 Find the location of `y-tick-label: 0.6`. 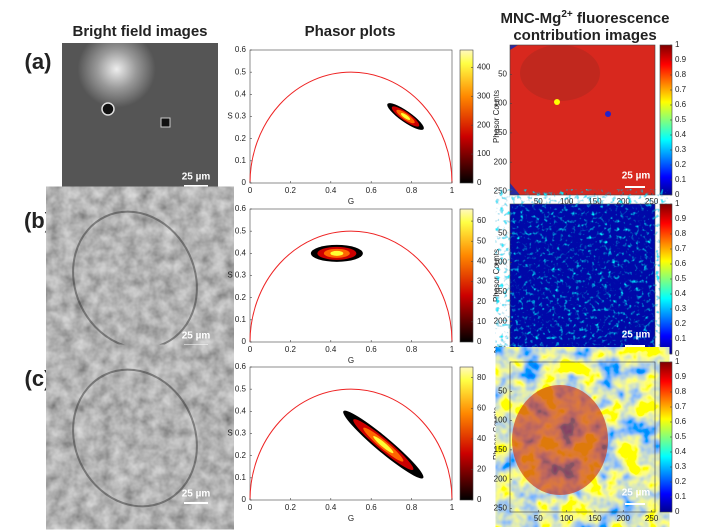

y-tick-label: 0.6 is located at coordinates (241, 49).